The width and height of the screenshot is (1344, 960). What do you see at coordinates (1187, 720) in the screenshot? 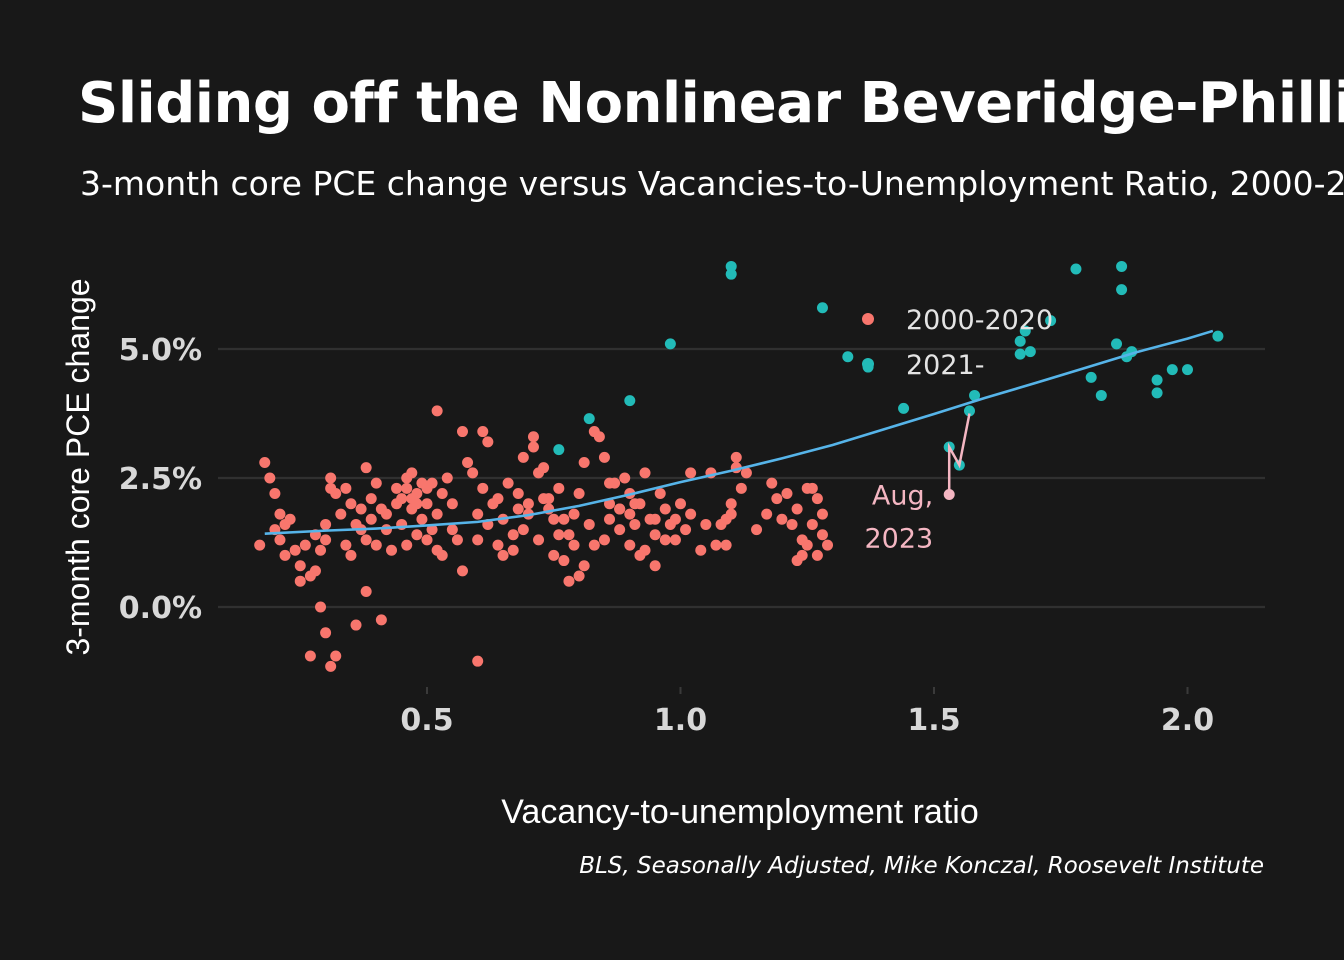
I see `x-tick-label: 2.0` at bounding box center [1187, 720].